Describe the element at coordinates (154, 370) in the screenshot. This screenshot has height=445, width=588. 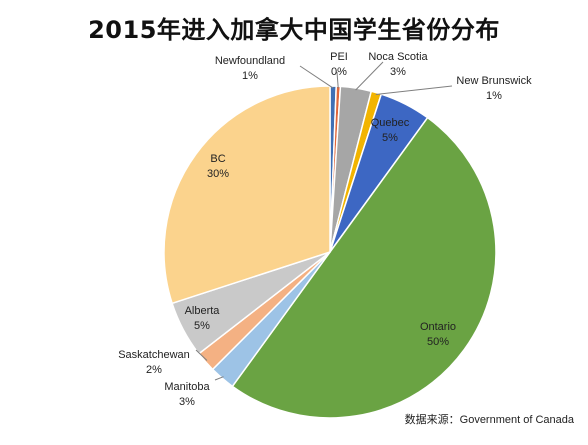
I see `slice-percent-label: 2%` at that location.